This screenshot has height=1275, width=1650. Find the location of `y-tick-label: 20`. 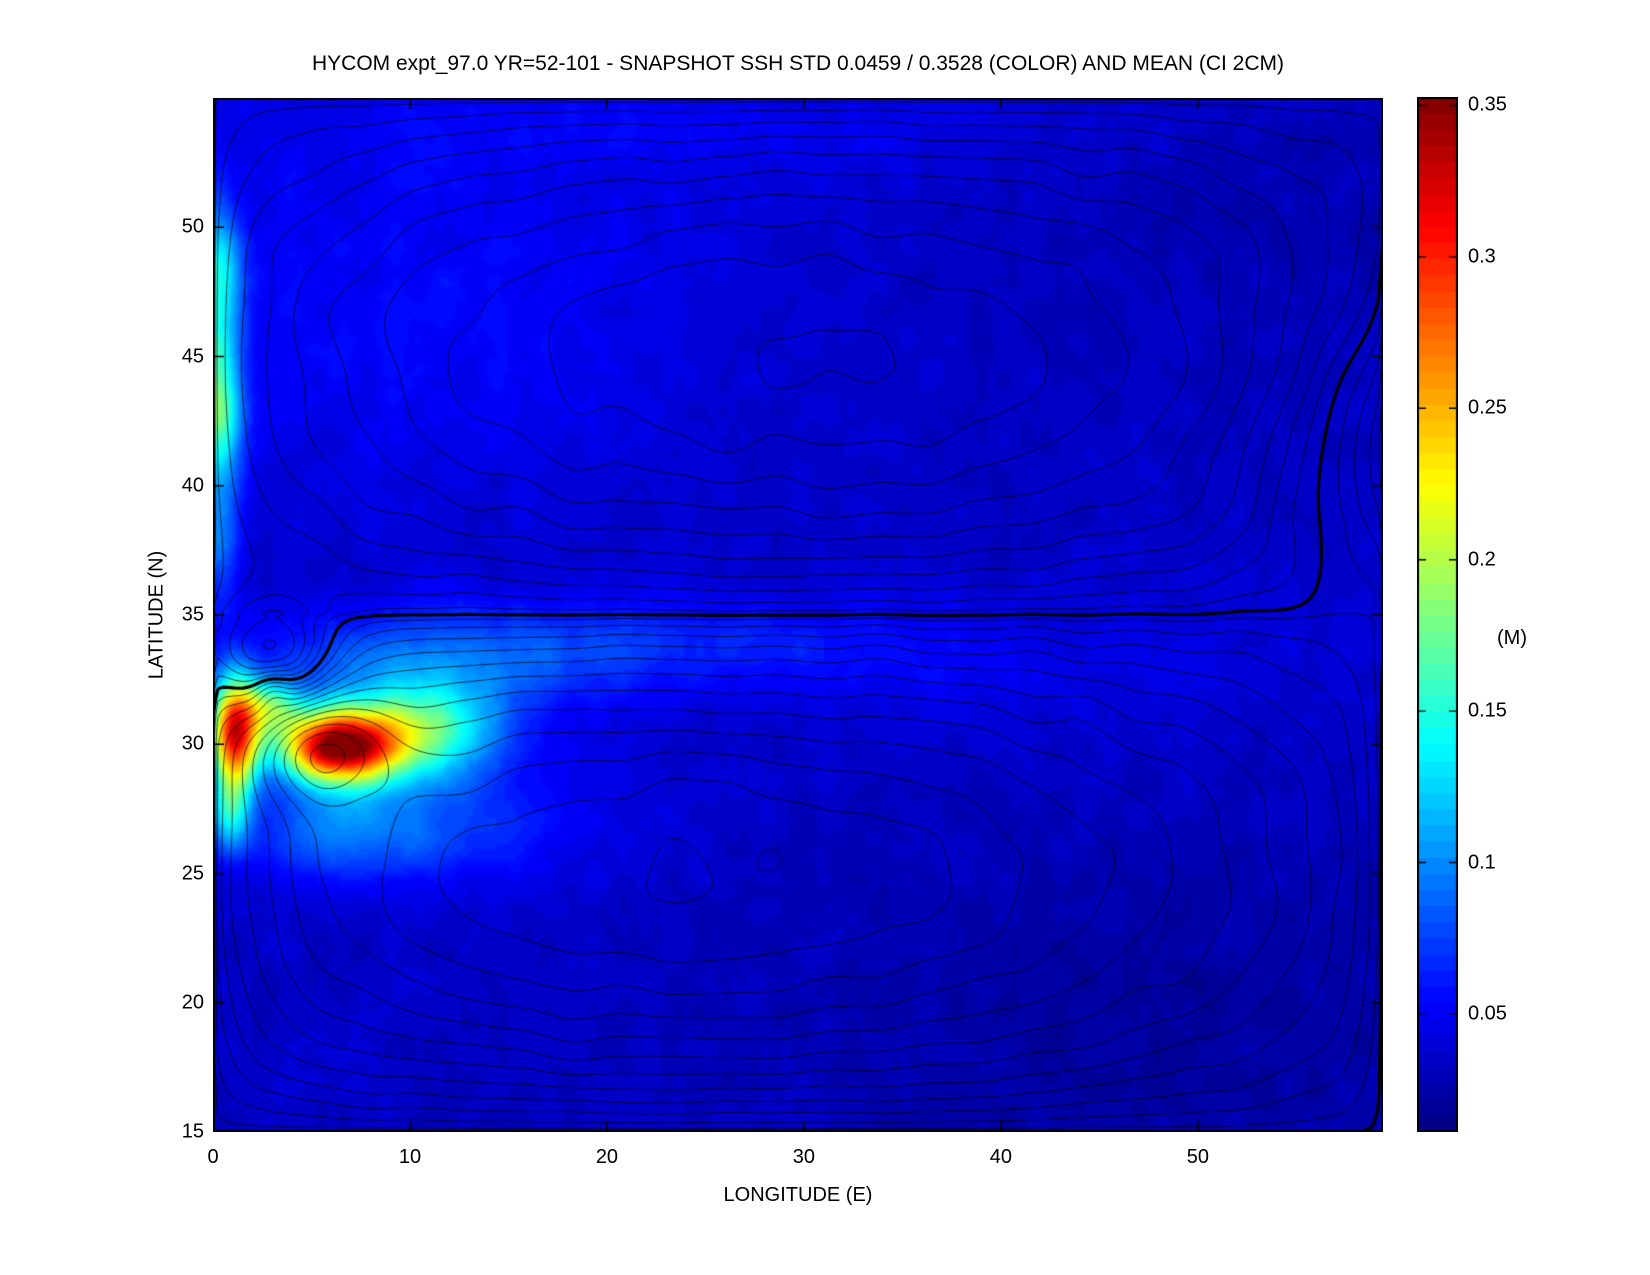

y-tick-label: 20 is located at coordinates (192, 1002).